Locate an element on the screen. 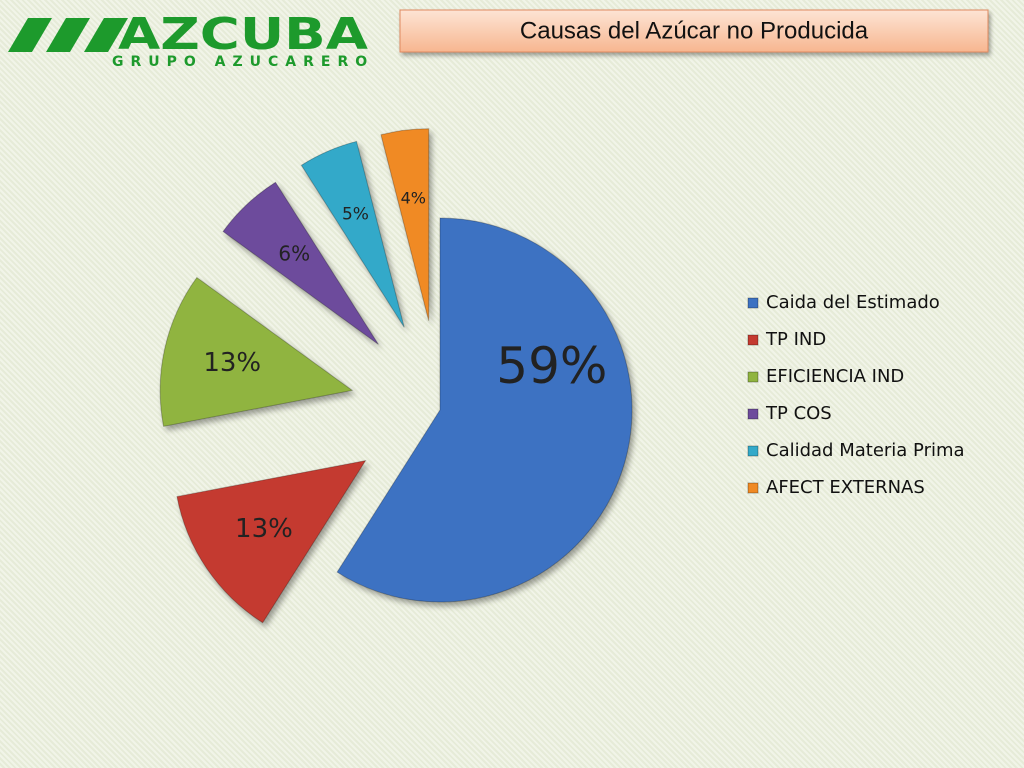 The image size is (1024, 768). title-box is located at coordinates (694, 31).